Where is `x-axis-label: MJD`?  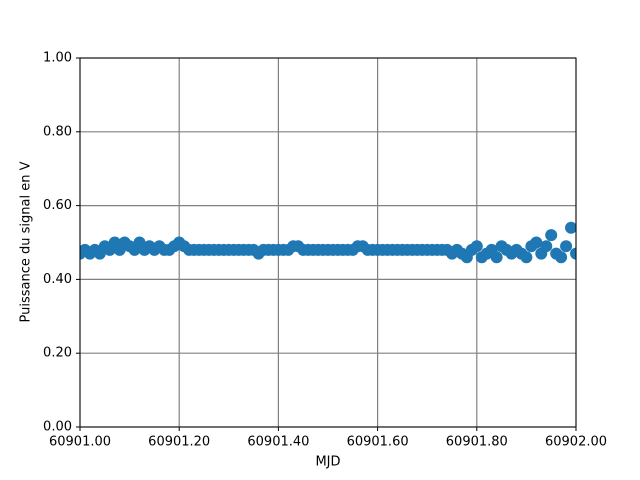 x-axis-label: MJD is located at coordinates (327, 462).